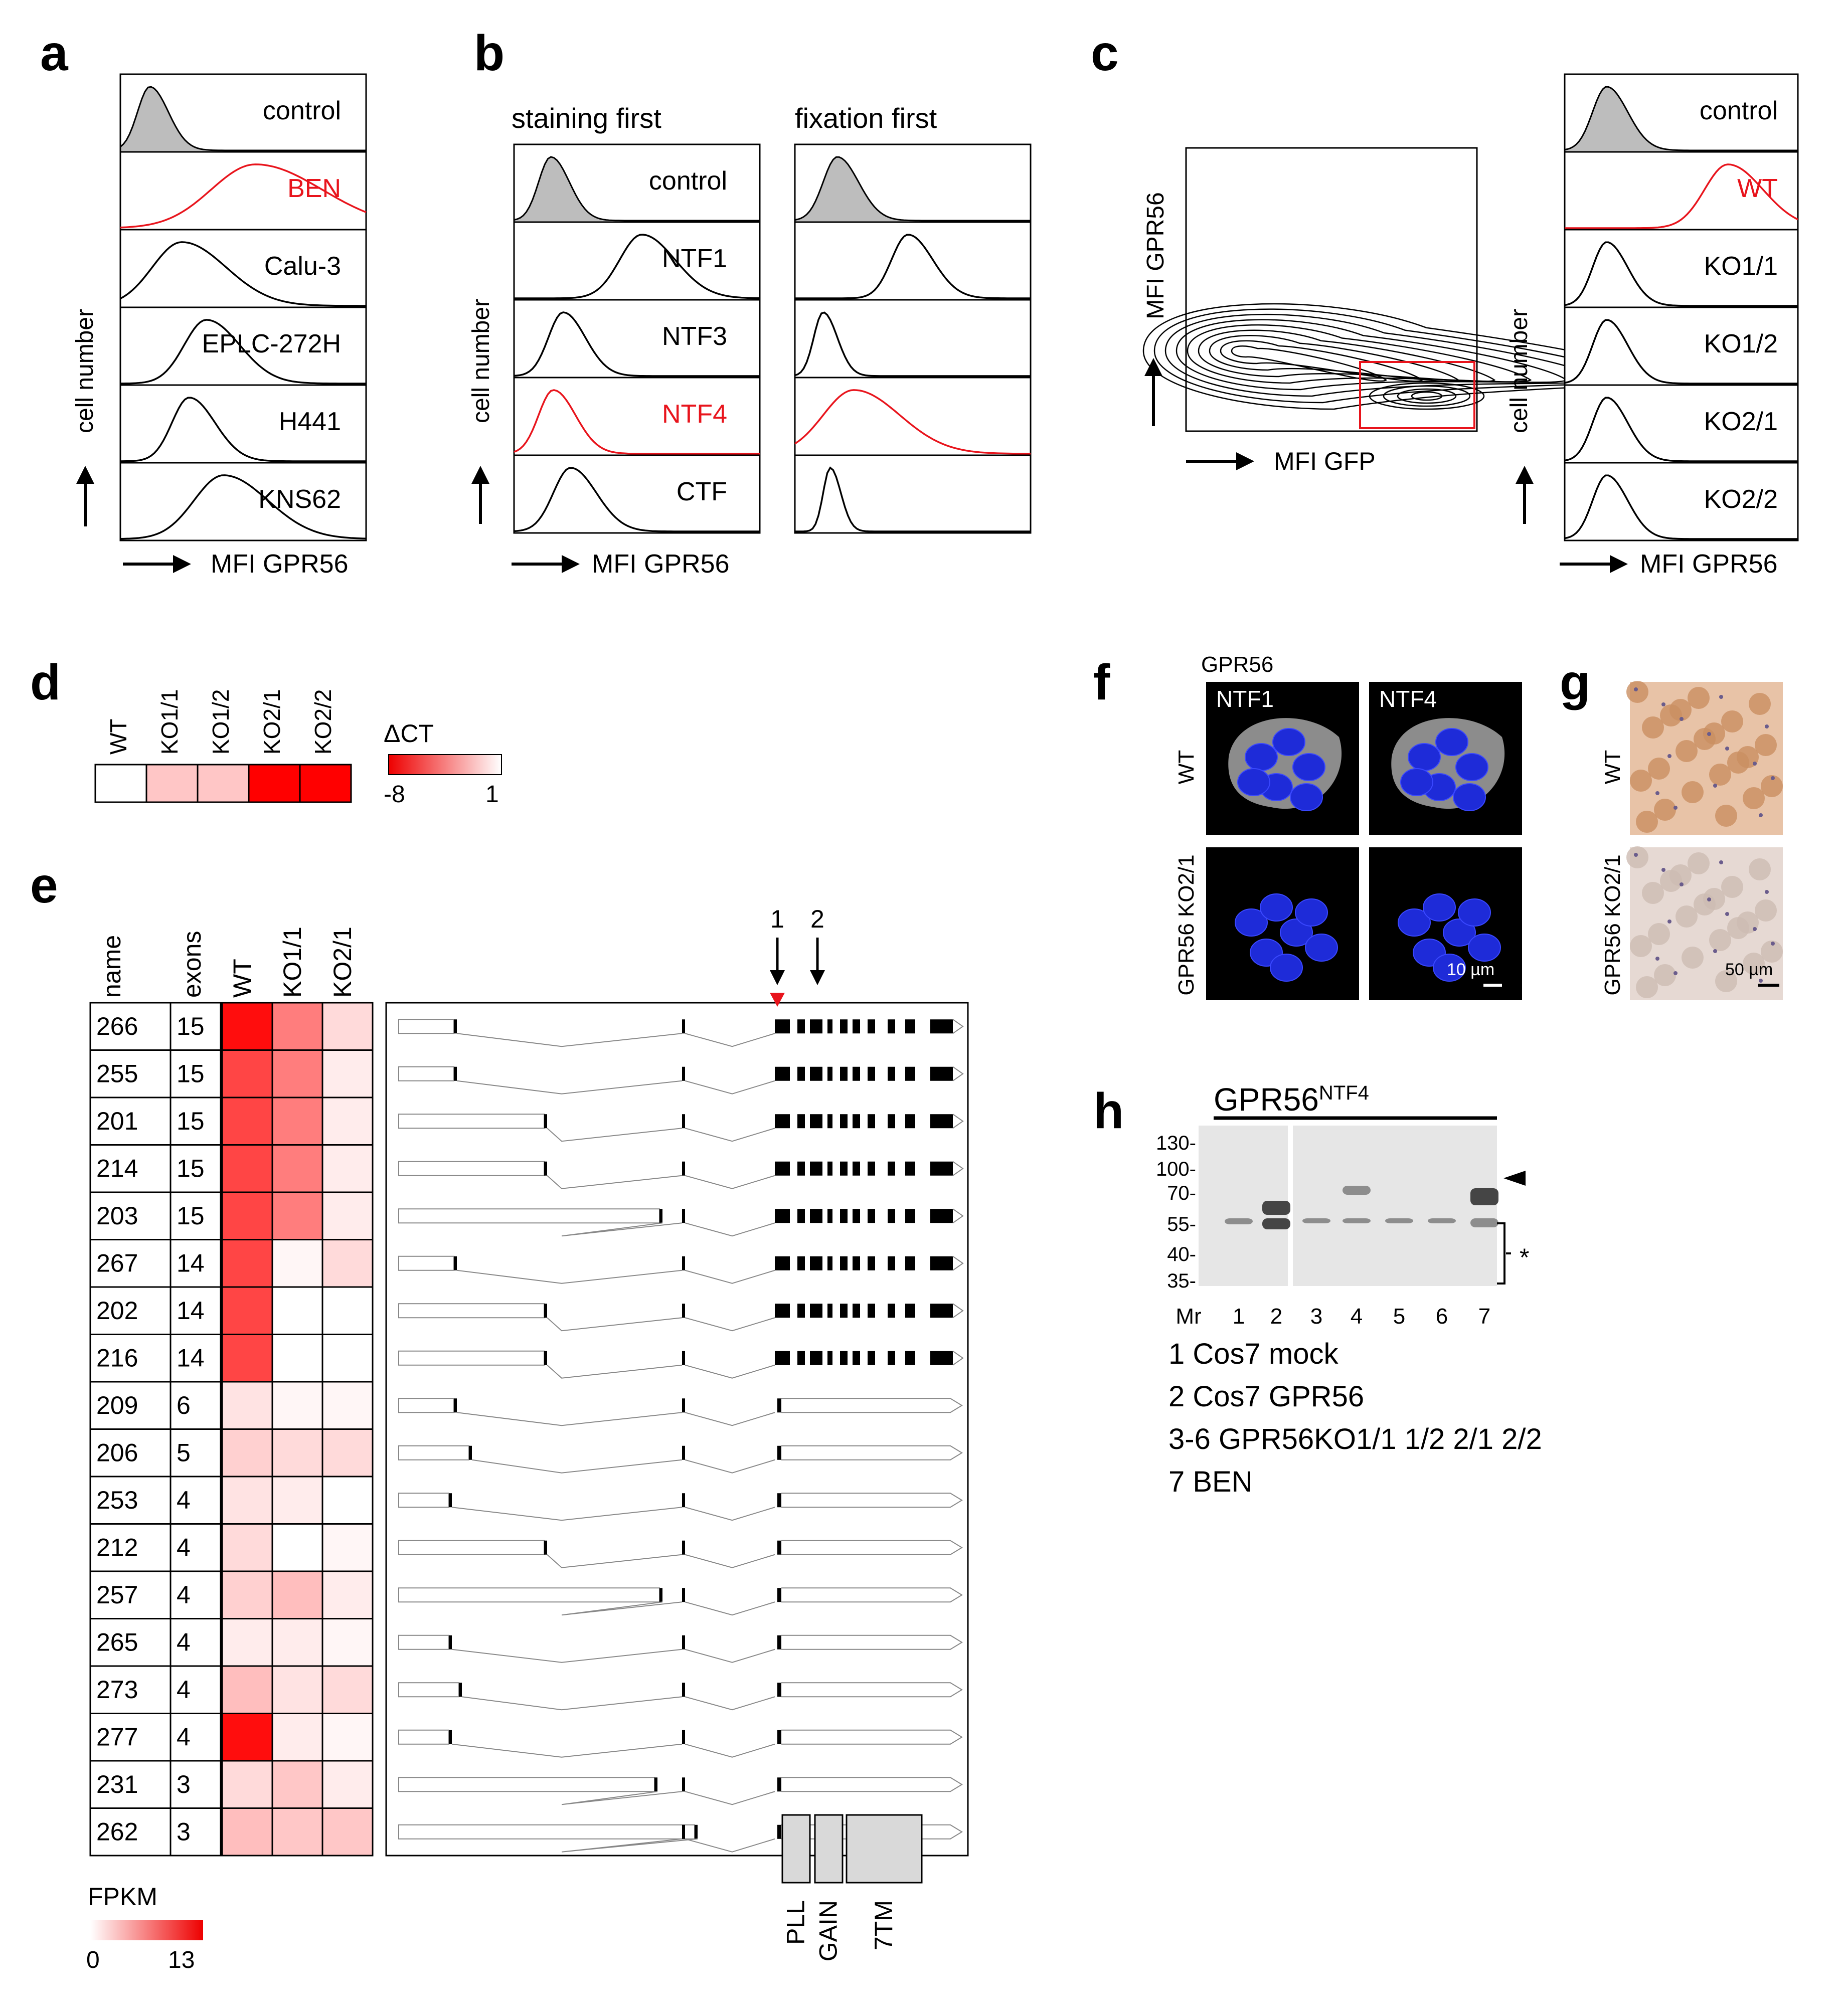  I want to click on panel-g-scale-label: 50 µm, so click(1749, 969).